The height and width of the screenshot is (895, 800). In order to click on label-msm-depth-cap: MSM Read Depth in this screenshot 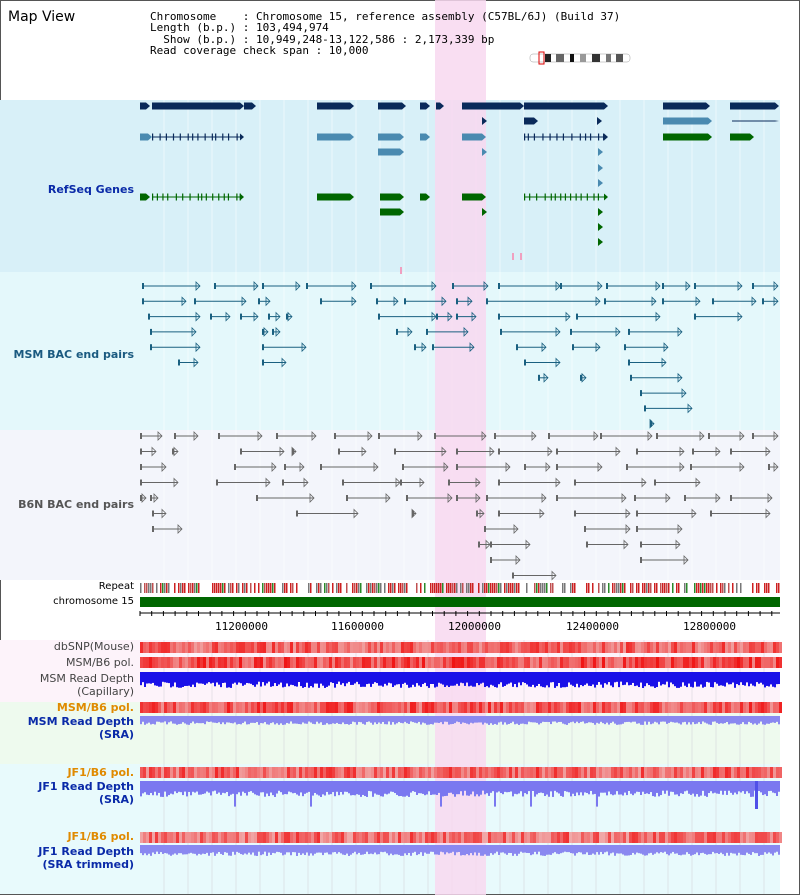, I will do `click(86, 678)`.